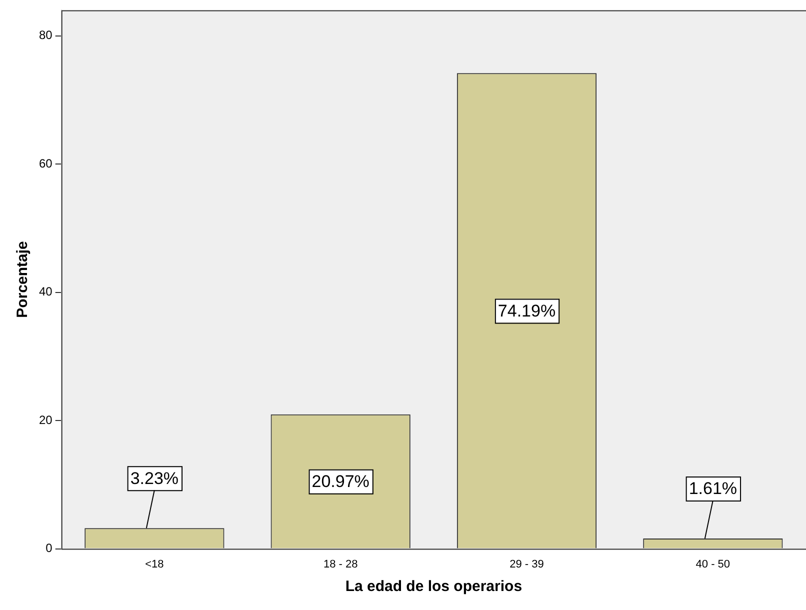 This screenshot has height=610, width=806. What do you see at coordinates (45, 163) in the screenshot?
I see `y-tick-label: 60` at bounding box center [45, 163].